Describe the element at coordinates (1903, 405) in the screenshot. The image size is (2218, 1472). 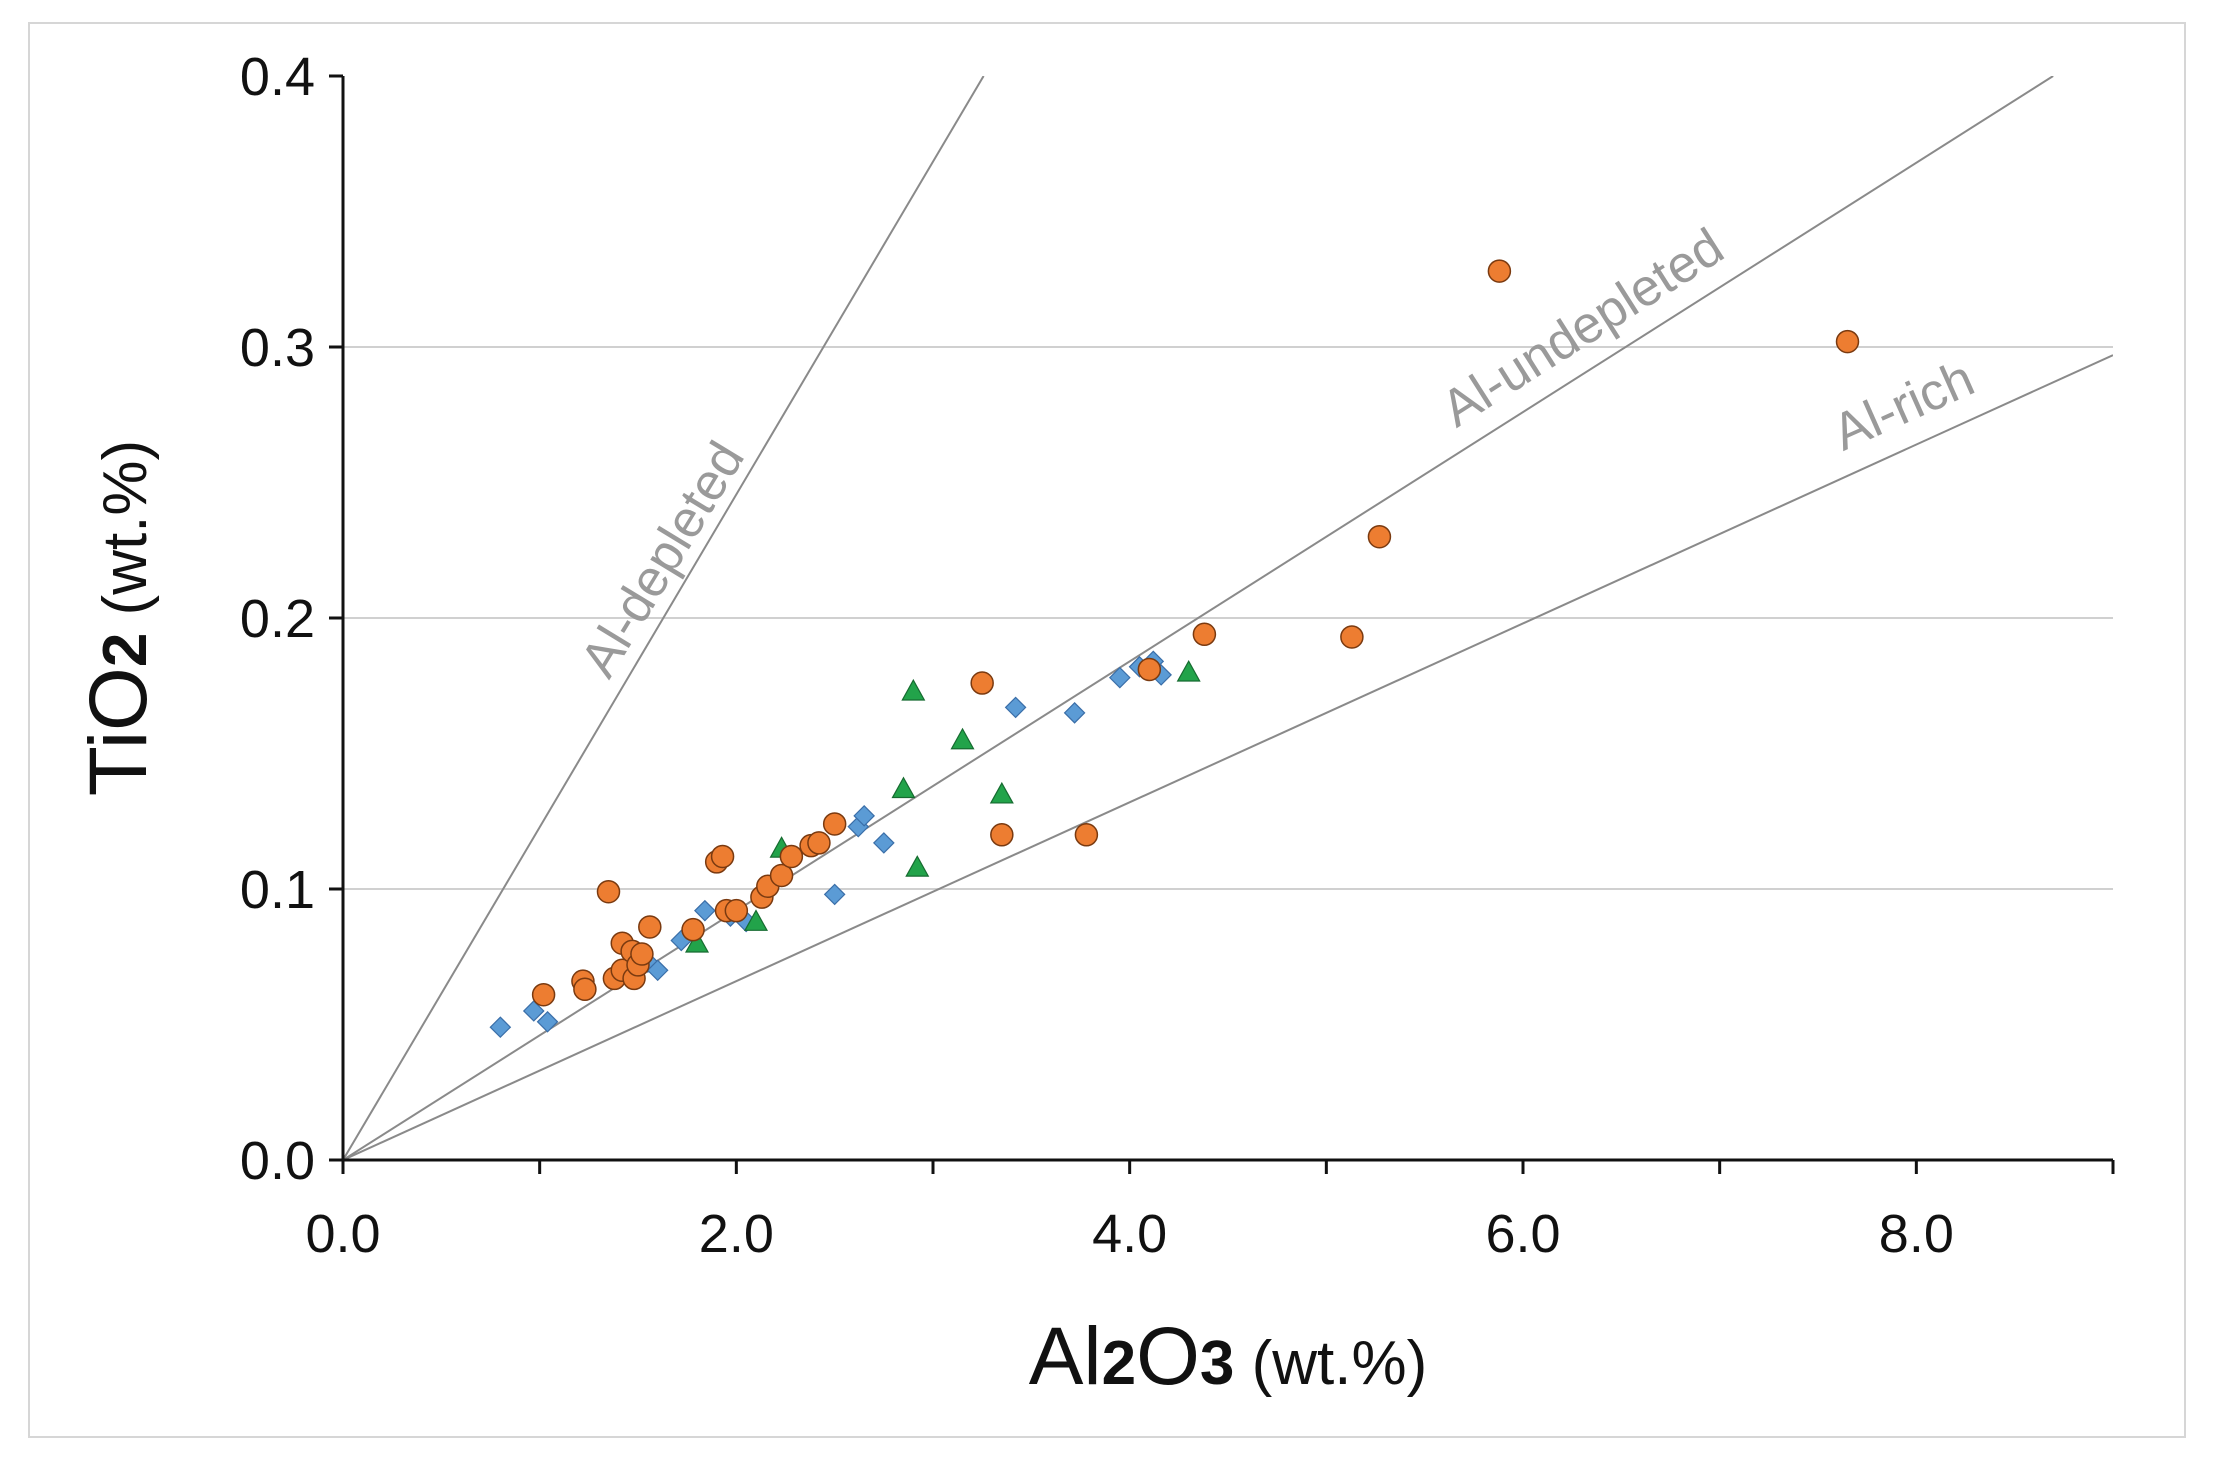
I see `reference-line-label-2: Al-rich` at that location.